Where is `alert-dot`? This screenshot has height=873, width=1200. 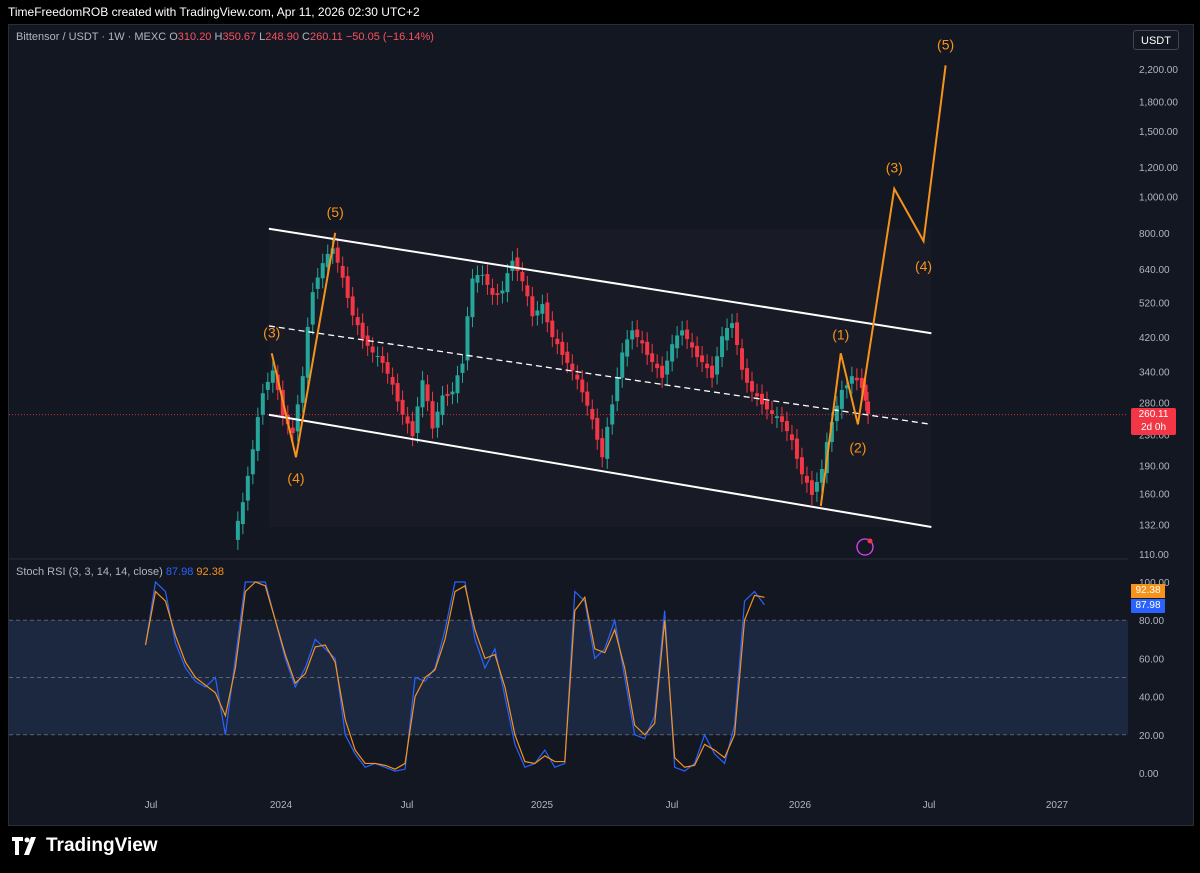 alert-dot is located at coordinates (870, 541).